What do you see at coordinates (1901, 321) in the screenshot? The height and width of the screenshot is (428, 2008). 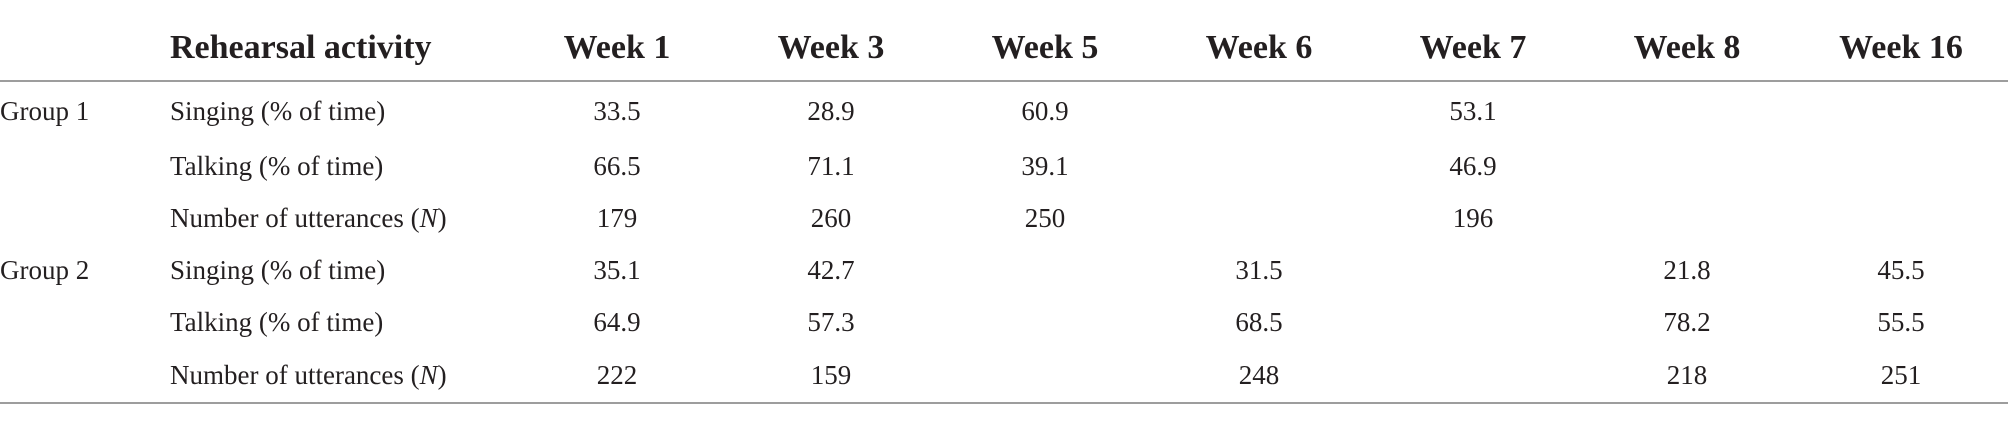 I see `table-cell: 55.5` at bounding box center [1901, 321].